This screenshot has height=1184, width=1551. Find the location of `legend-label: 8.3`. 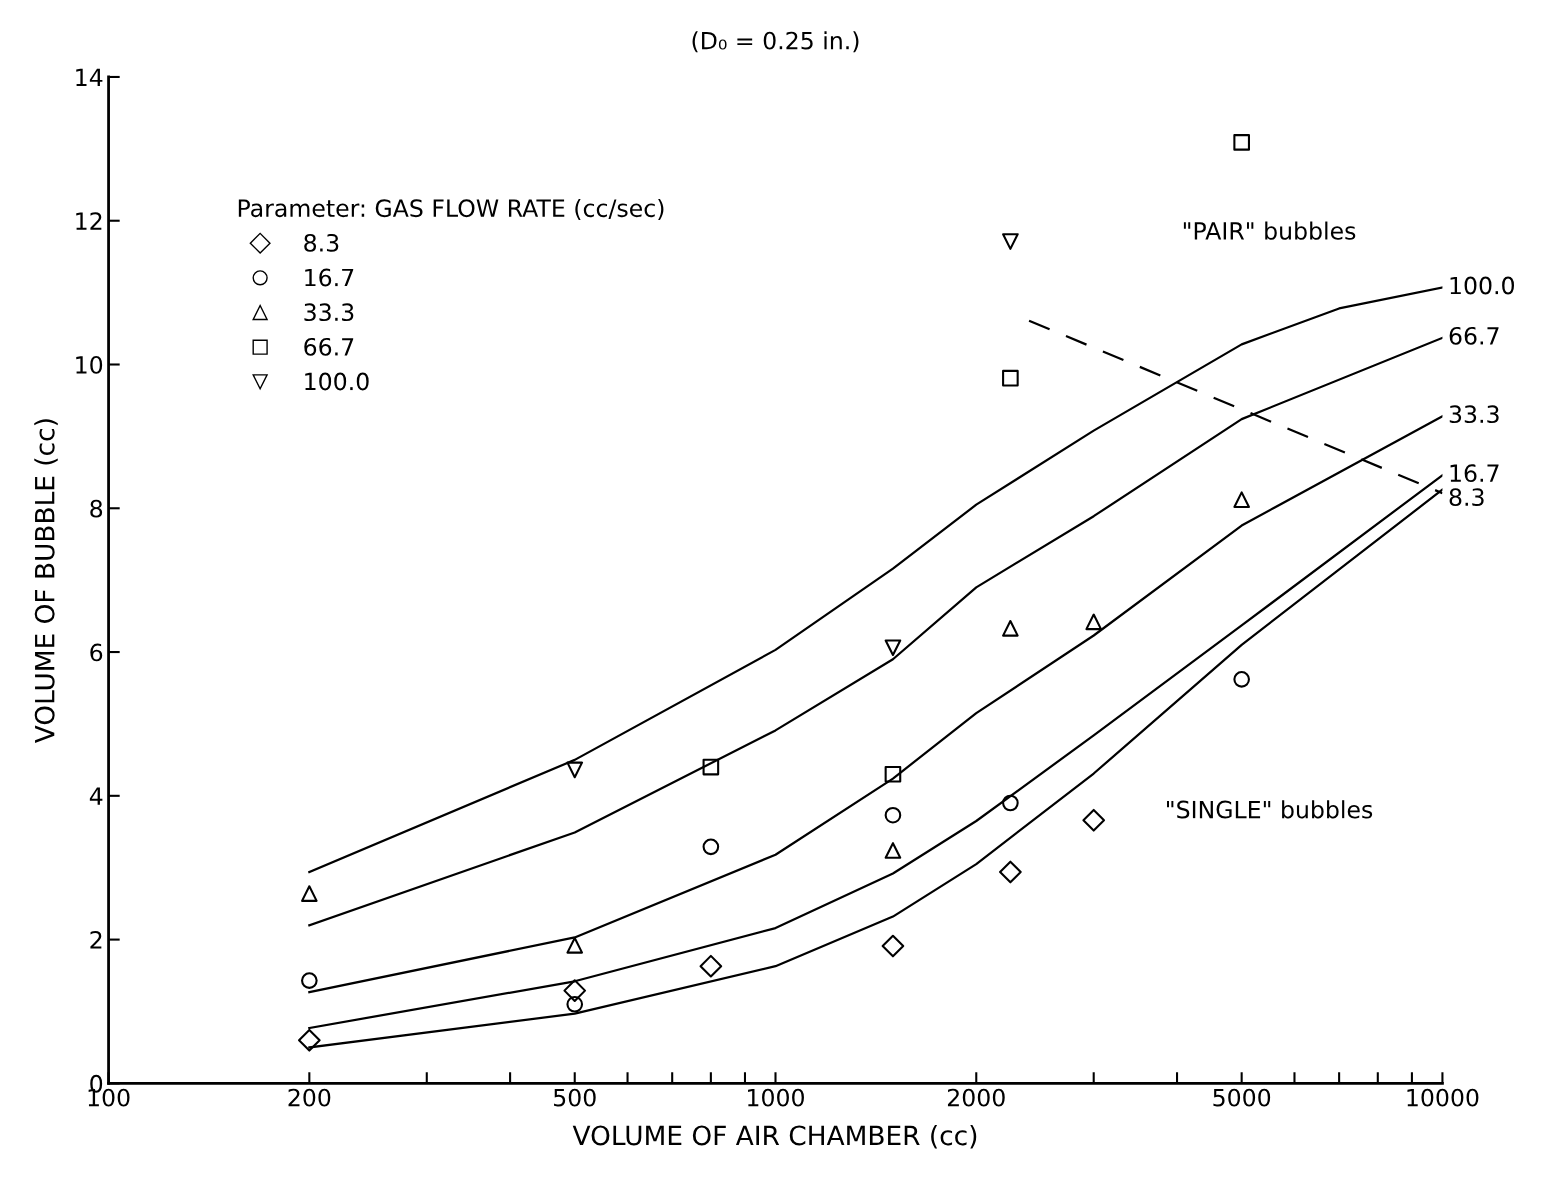

legend-label: 8.3 is located at coordinates (321, 242).